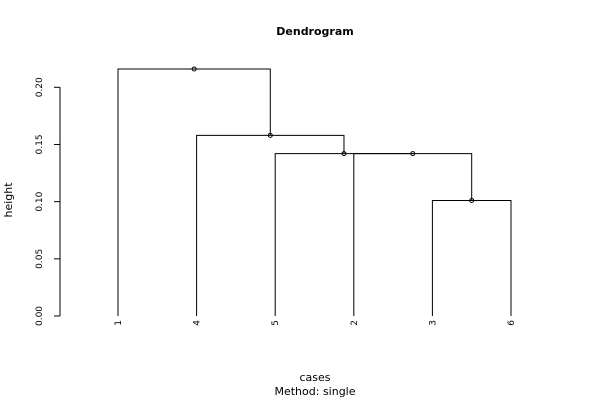 The width and height of the screenshot is (600, 400). Describe the element at coordinates (40, 316) in the screenshot. I see `y-tick-label: 0.00` at that location.